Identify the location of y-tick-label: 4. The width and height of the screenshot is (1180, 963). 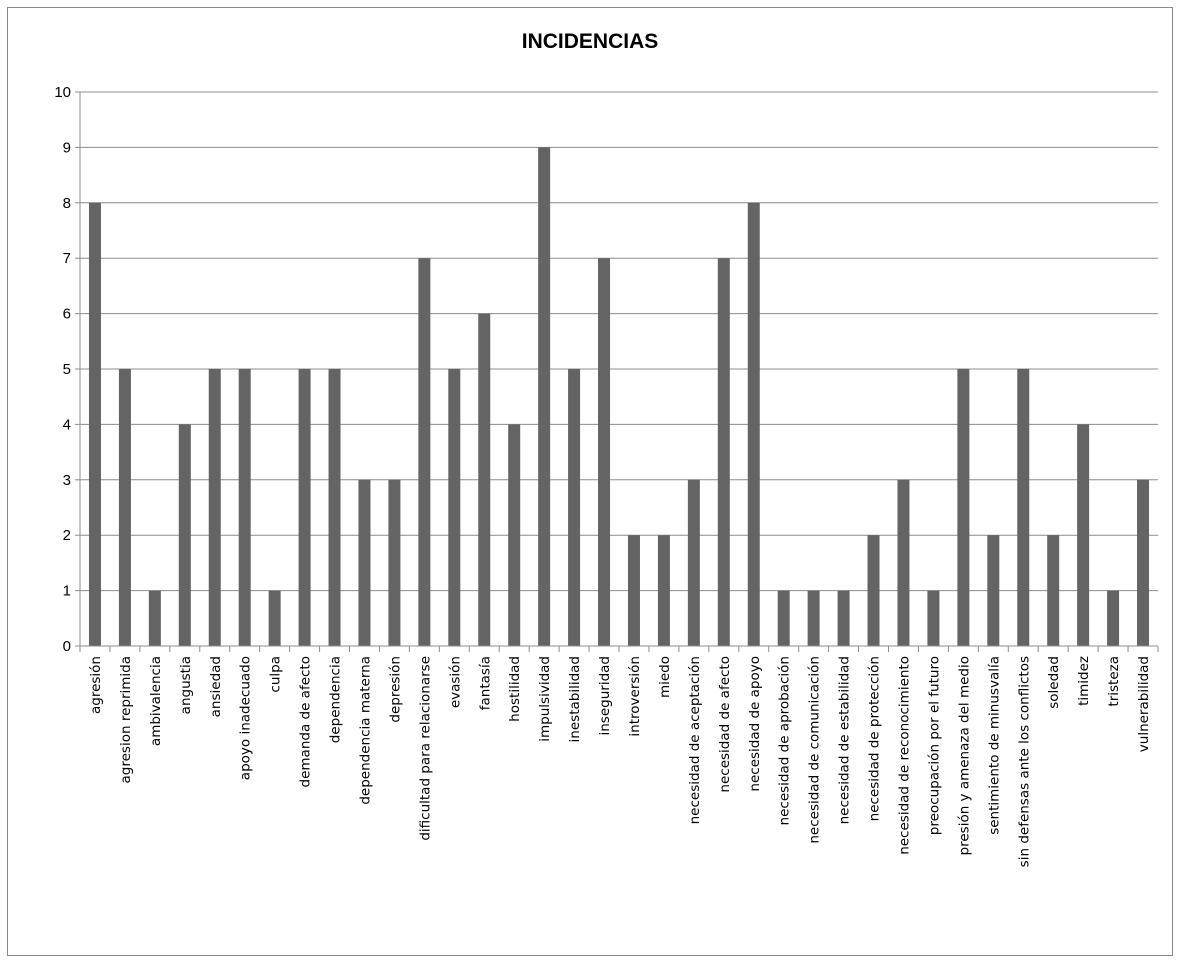
(67, 424).